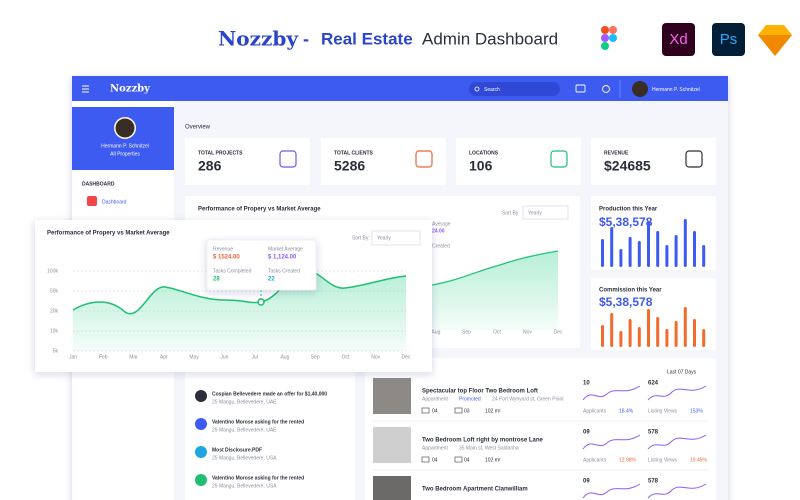 The width and height of the screenshot is (800, 500). What do you see at coordinates (595, 460) in the screenshot?
I see `applicants-label: Applicants` at bounding box center [595, 460].